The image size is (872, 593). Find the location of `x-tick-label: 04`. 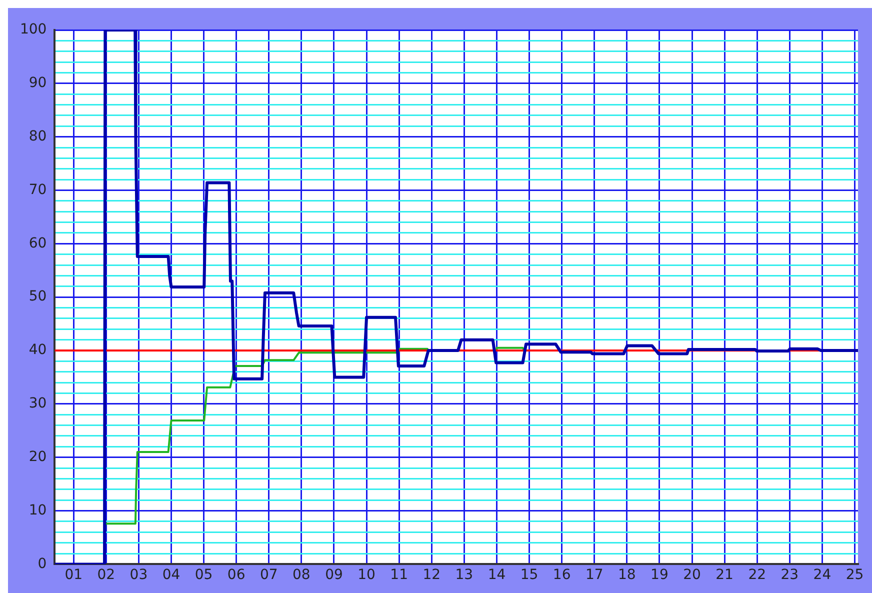

x-tick-label: 04 is located at coordinates (171, 575).